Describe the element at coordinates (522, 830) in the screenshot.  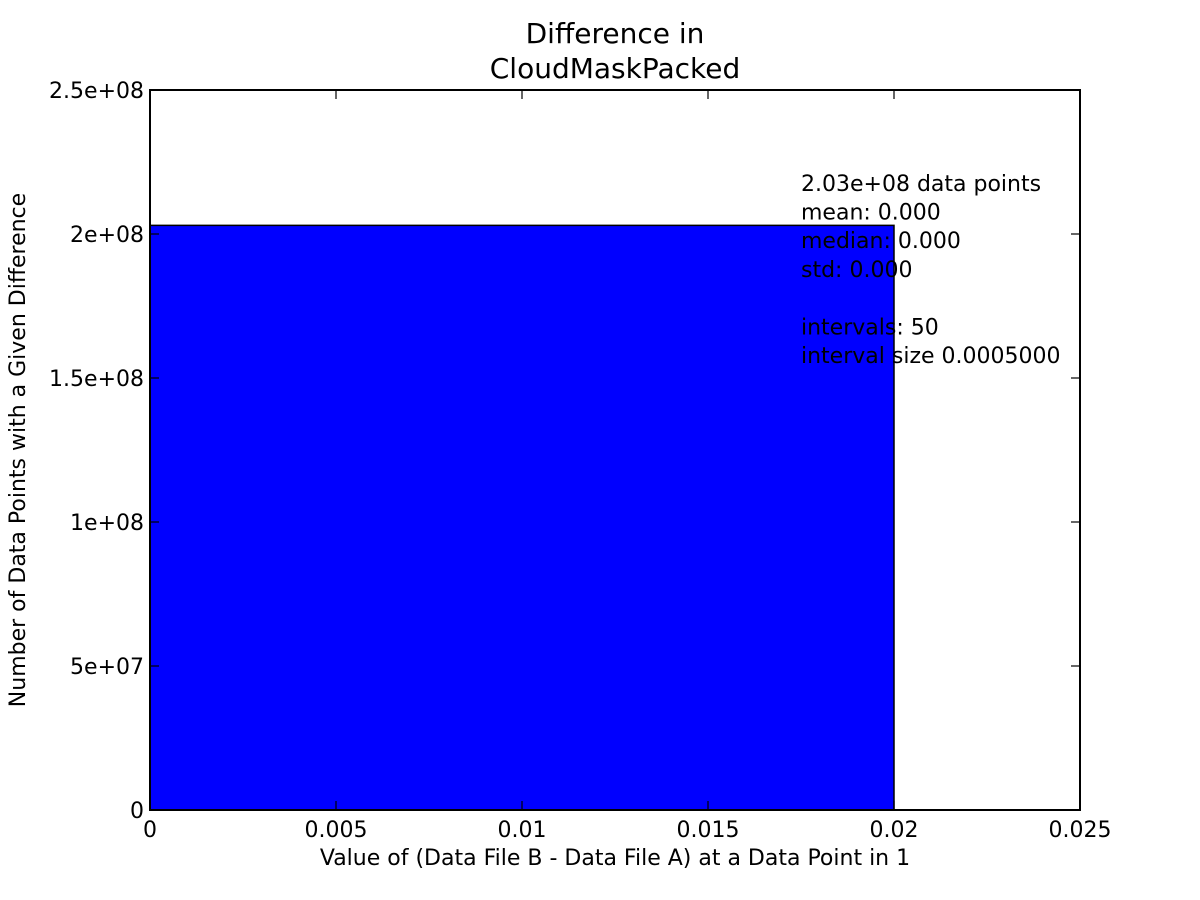
I see `x-tick-label-2: 0.01` at that location.